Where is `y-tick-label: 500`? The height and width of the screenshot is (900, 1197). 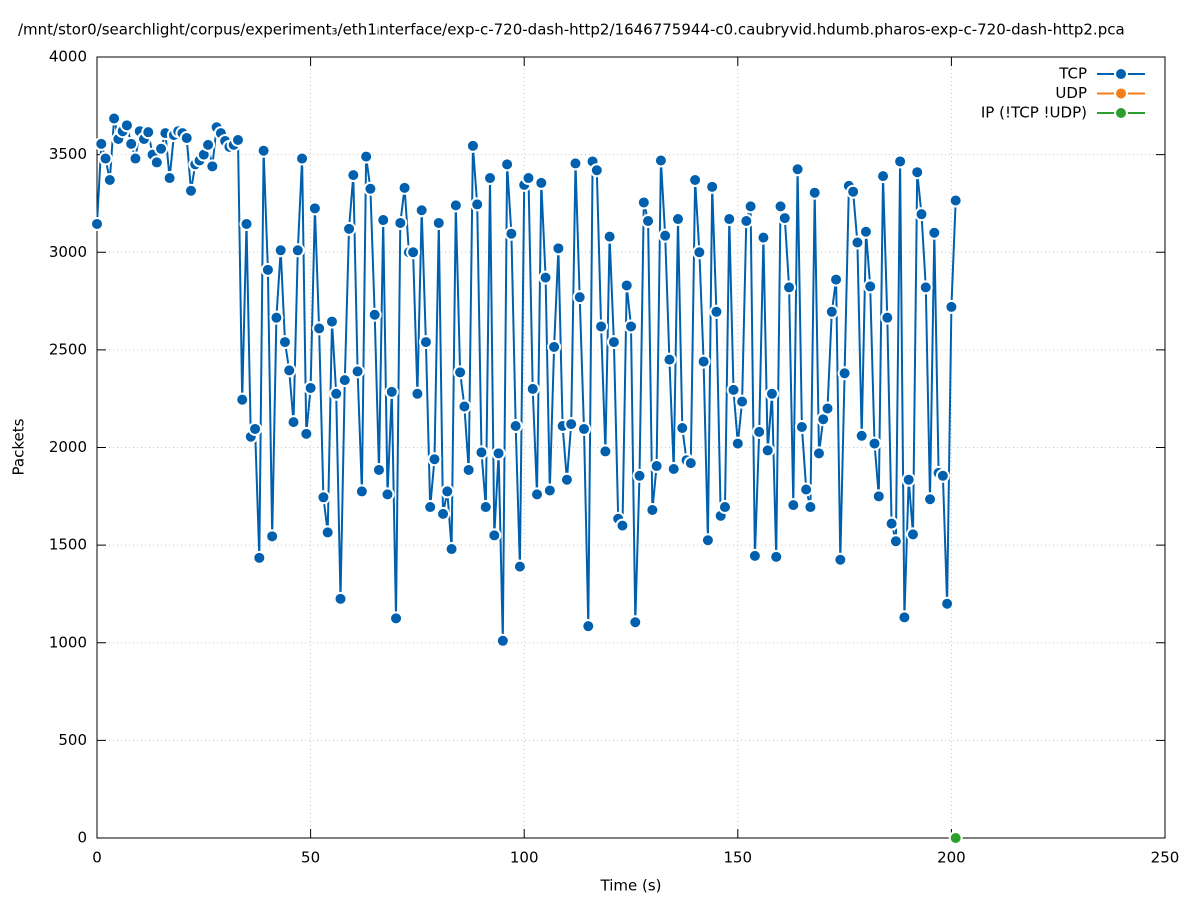
y-tick-label: 500 is located at coordinates (72, 740).